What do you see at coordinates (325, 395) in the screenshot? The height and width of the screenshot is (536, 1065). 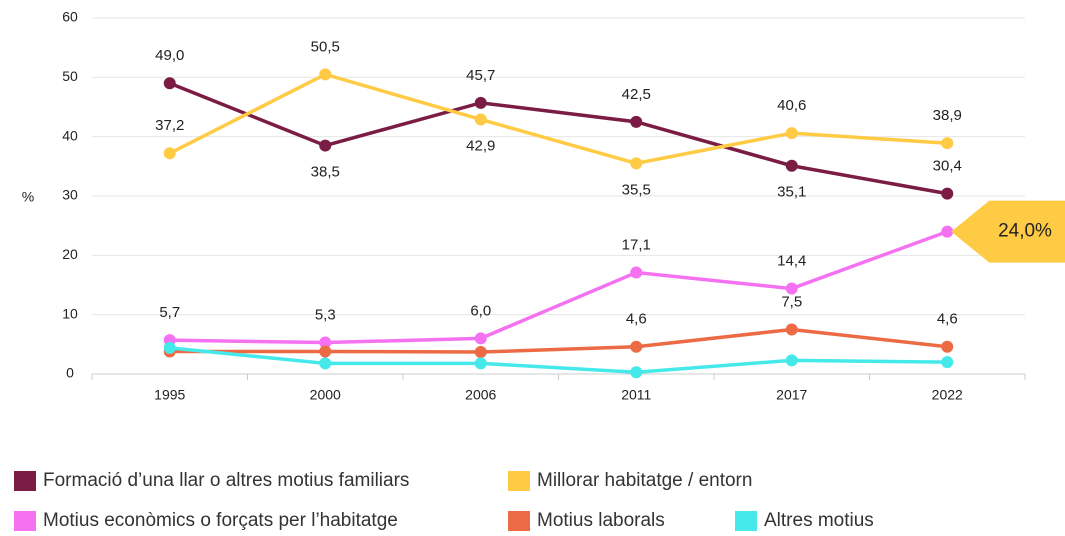 I see `x-tick-label: 2000` at bounding box center [325, 395].